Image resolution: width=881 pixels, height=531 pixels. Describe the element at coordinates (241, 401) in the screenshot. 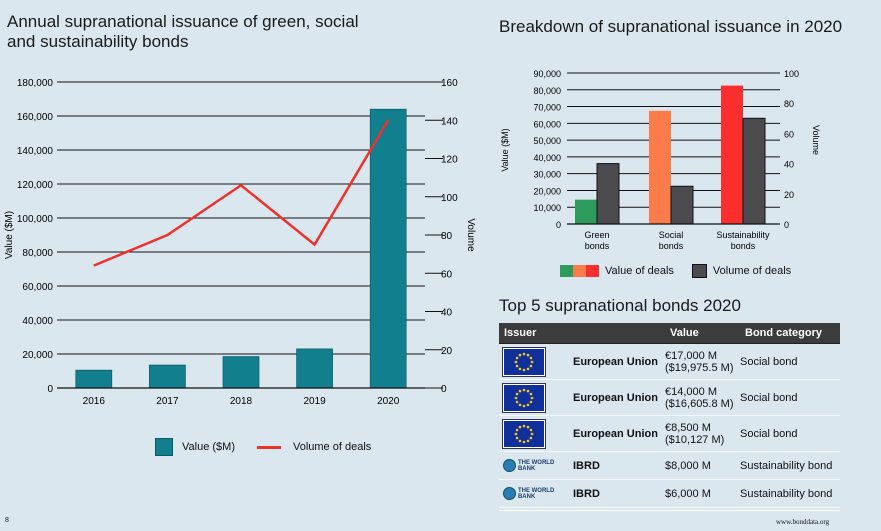

I see `x-tick-label: 2018` at that location.